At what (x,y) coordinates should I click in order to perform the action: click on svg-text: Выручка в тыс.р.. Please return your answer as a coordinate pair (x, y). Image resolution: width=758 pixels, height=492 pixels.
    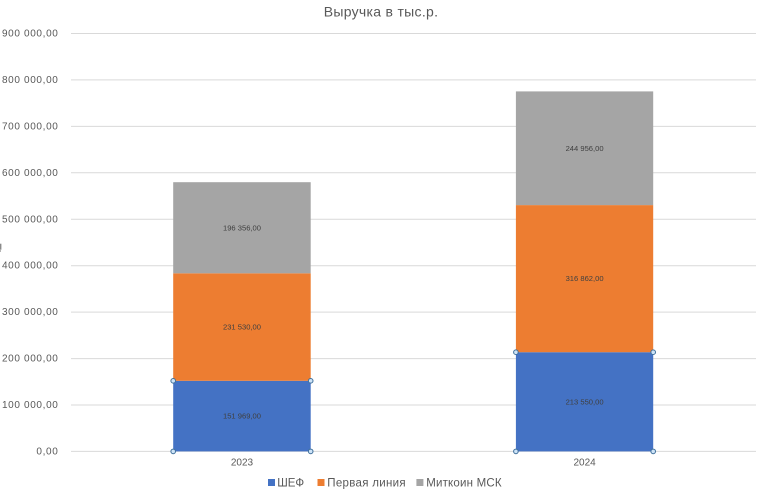
    Looking at the image, I should click on (381, 11).